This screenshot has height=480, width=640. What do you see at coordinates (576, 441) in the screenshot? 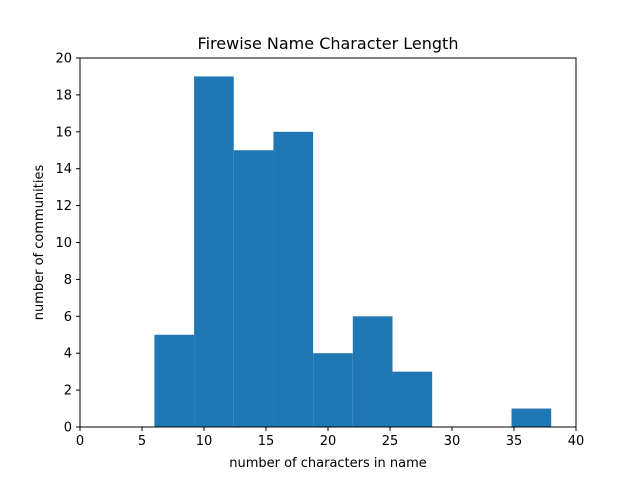
I see `x-tick-label: 40` at bounding box center [576, 441].